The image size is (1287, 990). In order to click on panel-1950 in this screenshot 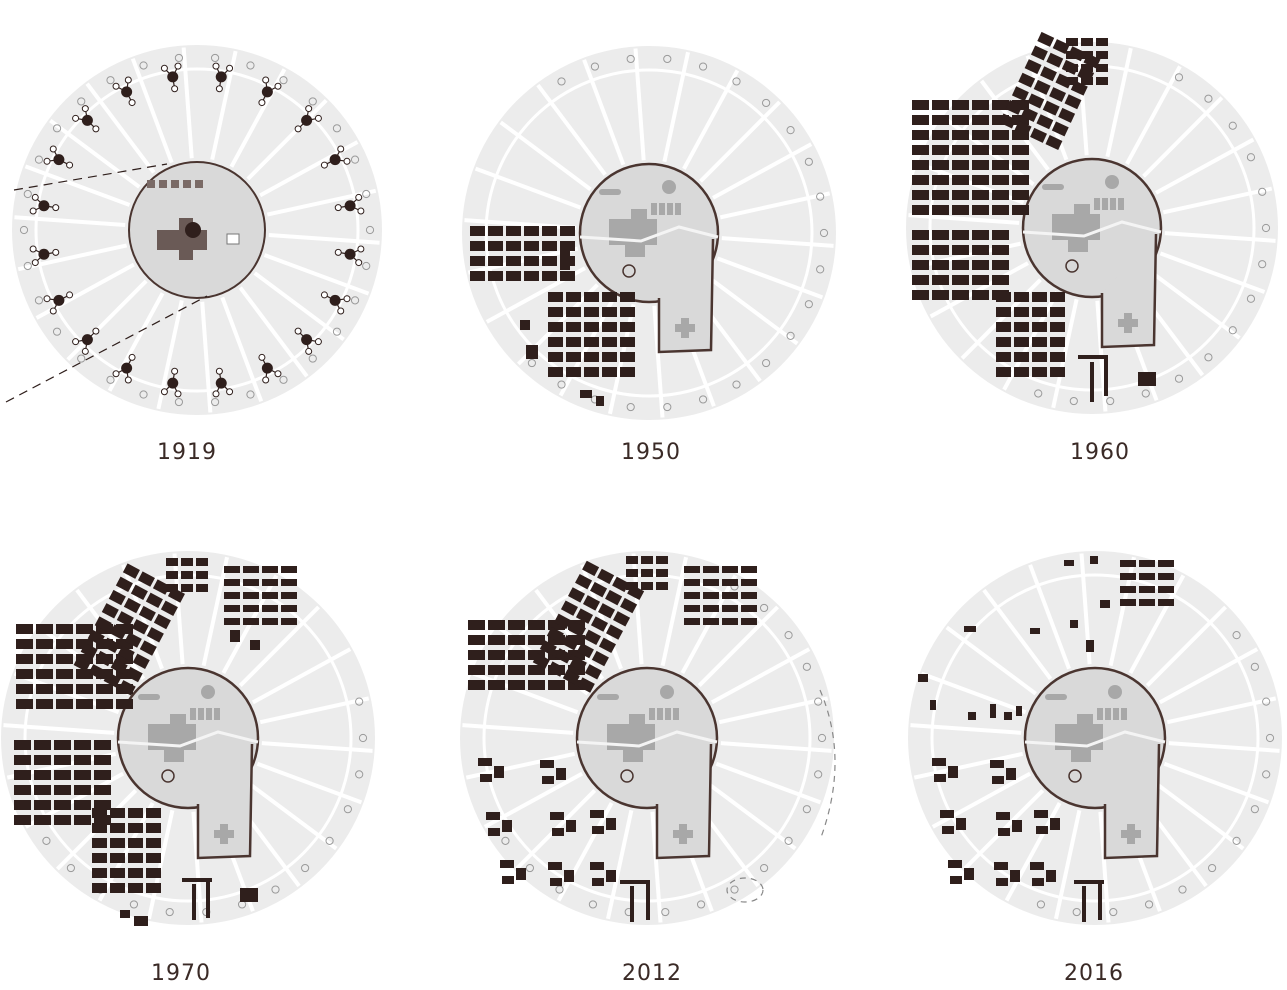, I will do `click(649, 233)`.